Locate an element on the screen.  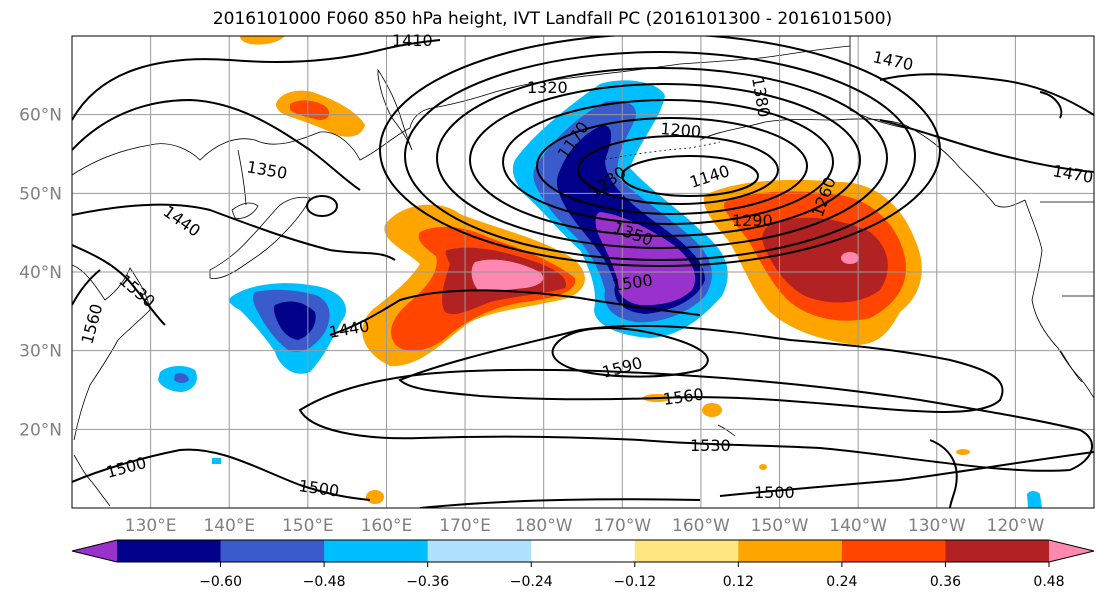
coastline-hawaii is located at coordinates (726, 430).